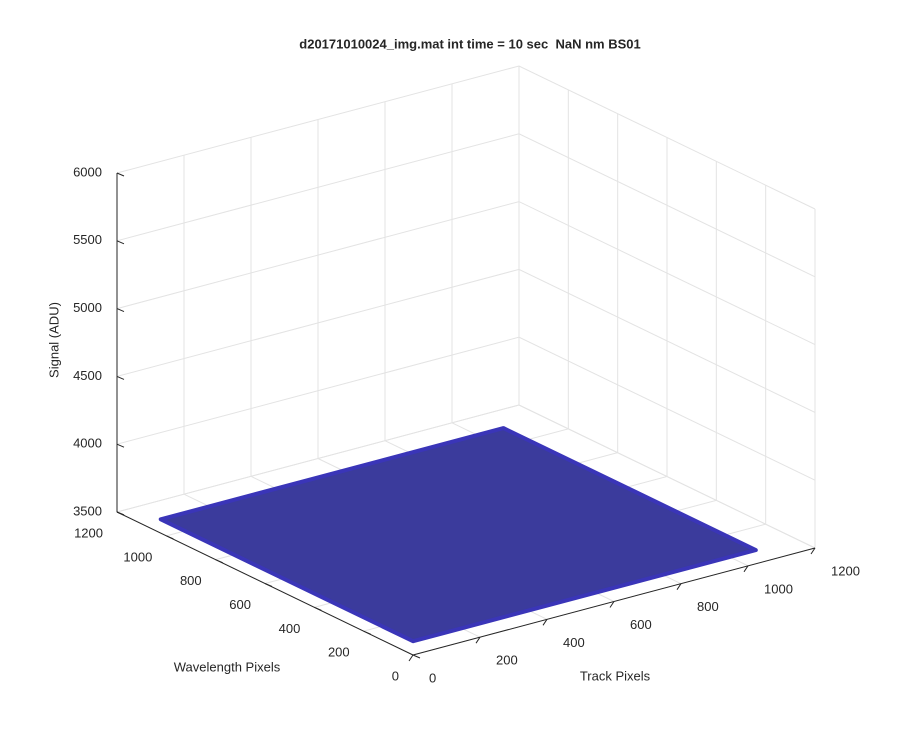  Describe the element at coordinates (191, 580) in the screenshot. I see `y-tick-label: 800` at that location.